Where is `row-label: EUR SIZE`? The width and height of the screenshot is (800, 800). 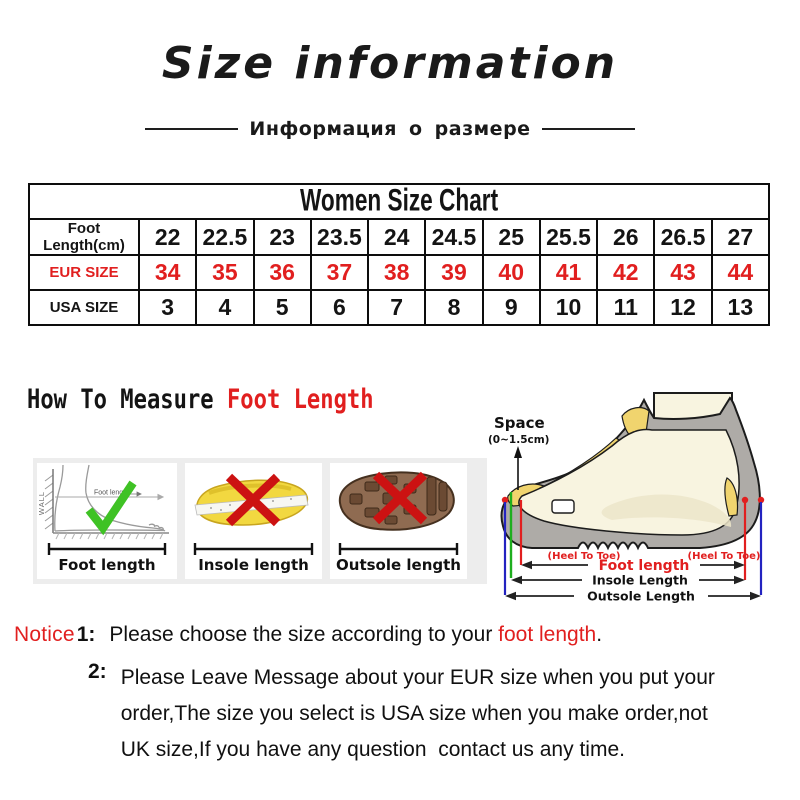
row-label: EUR SIZE is located at coordinates (84, 272).